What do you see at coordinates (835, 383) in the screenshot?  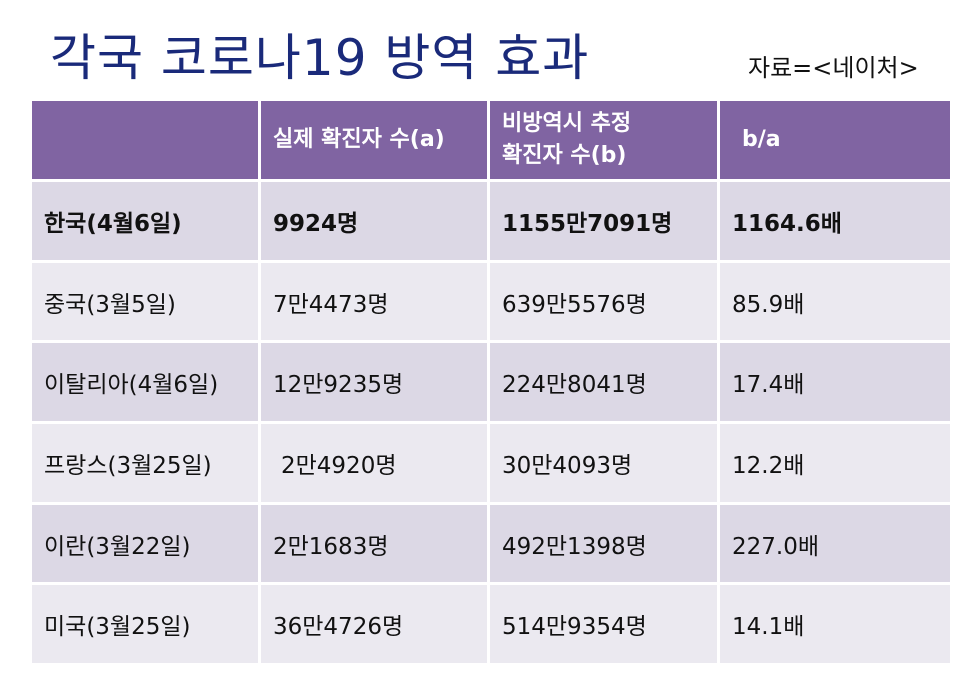 I see `table-cell-ratio: 17.4배` at bounding box center [835, 383].